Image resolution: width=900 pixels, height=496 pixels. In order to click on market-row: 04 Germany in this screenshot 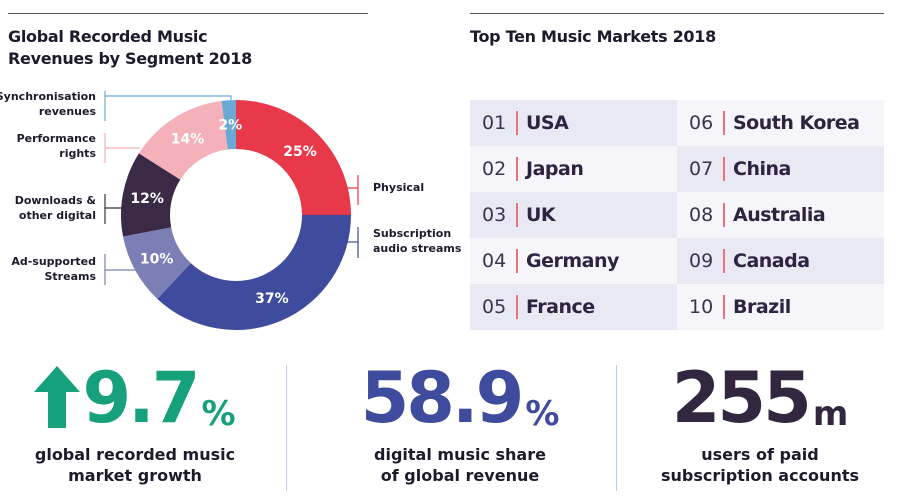, I will do `click(573, 261)`.